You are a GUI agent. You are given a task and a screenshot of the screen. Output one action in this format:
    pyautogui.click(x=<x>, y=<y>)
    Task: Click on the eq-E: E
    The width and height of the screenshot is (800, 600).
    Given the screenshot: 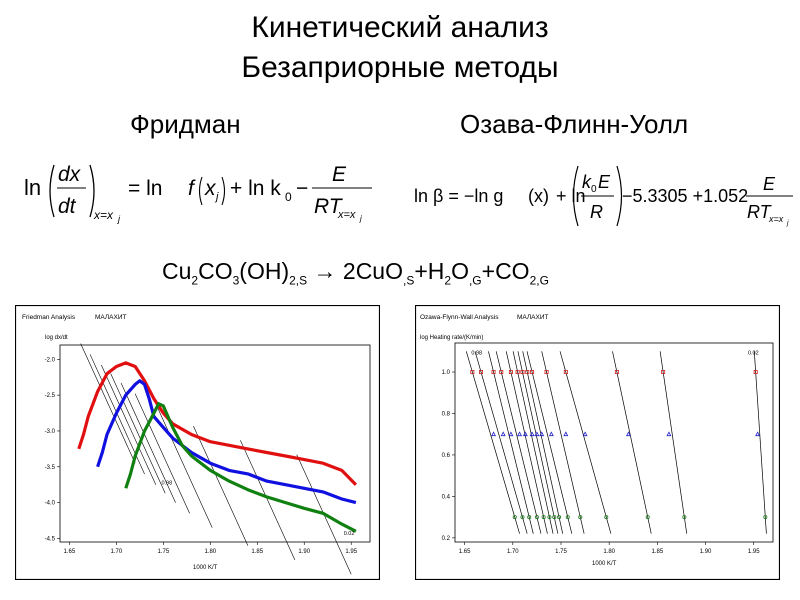 What is the action you would take?
    pyautogui.click(x=339, y=174)
    